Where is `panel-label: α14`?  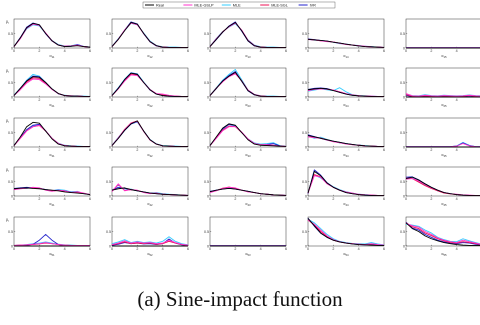
panel-label: α14 is located at coordinates (346, 56).